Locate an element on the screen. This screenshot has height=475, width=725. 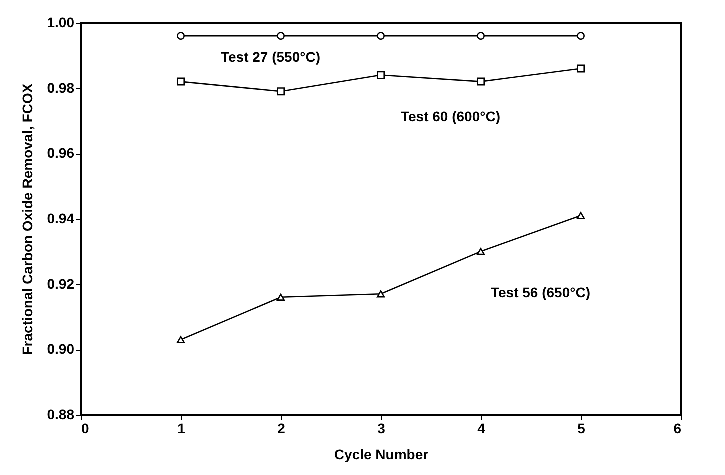
y-tick-label: 0.94 is located at coordinates (61, 218).